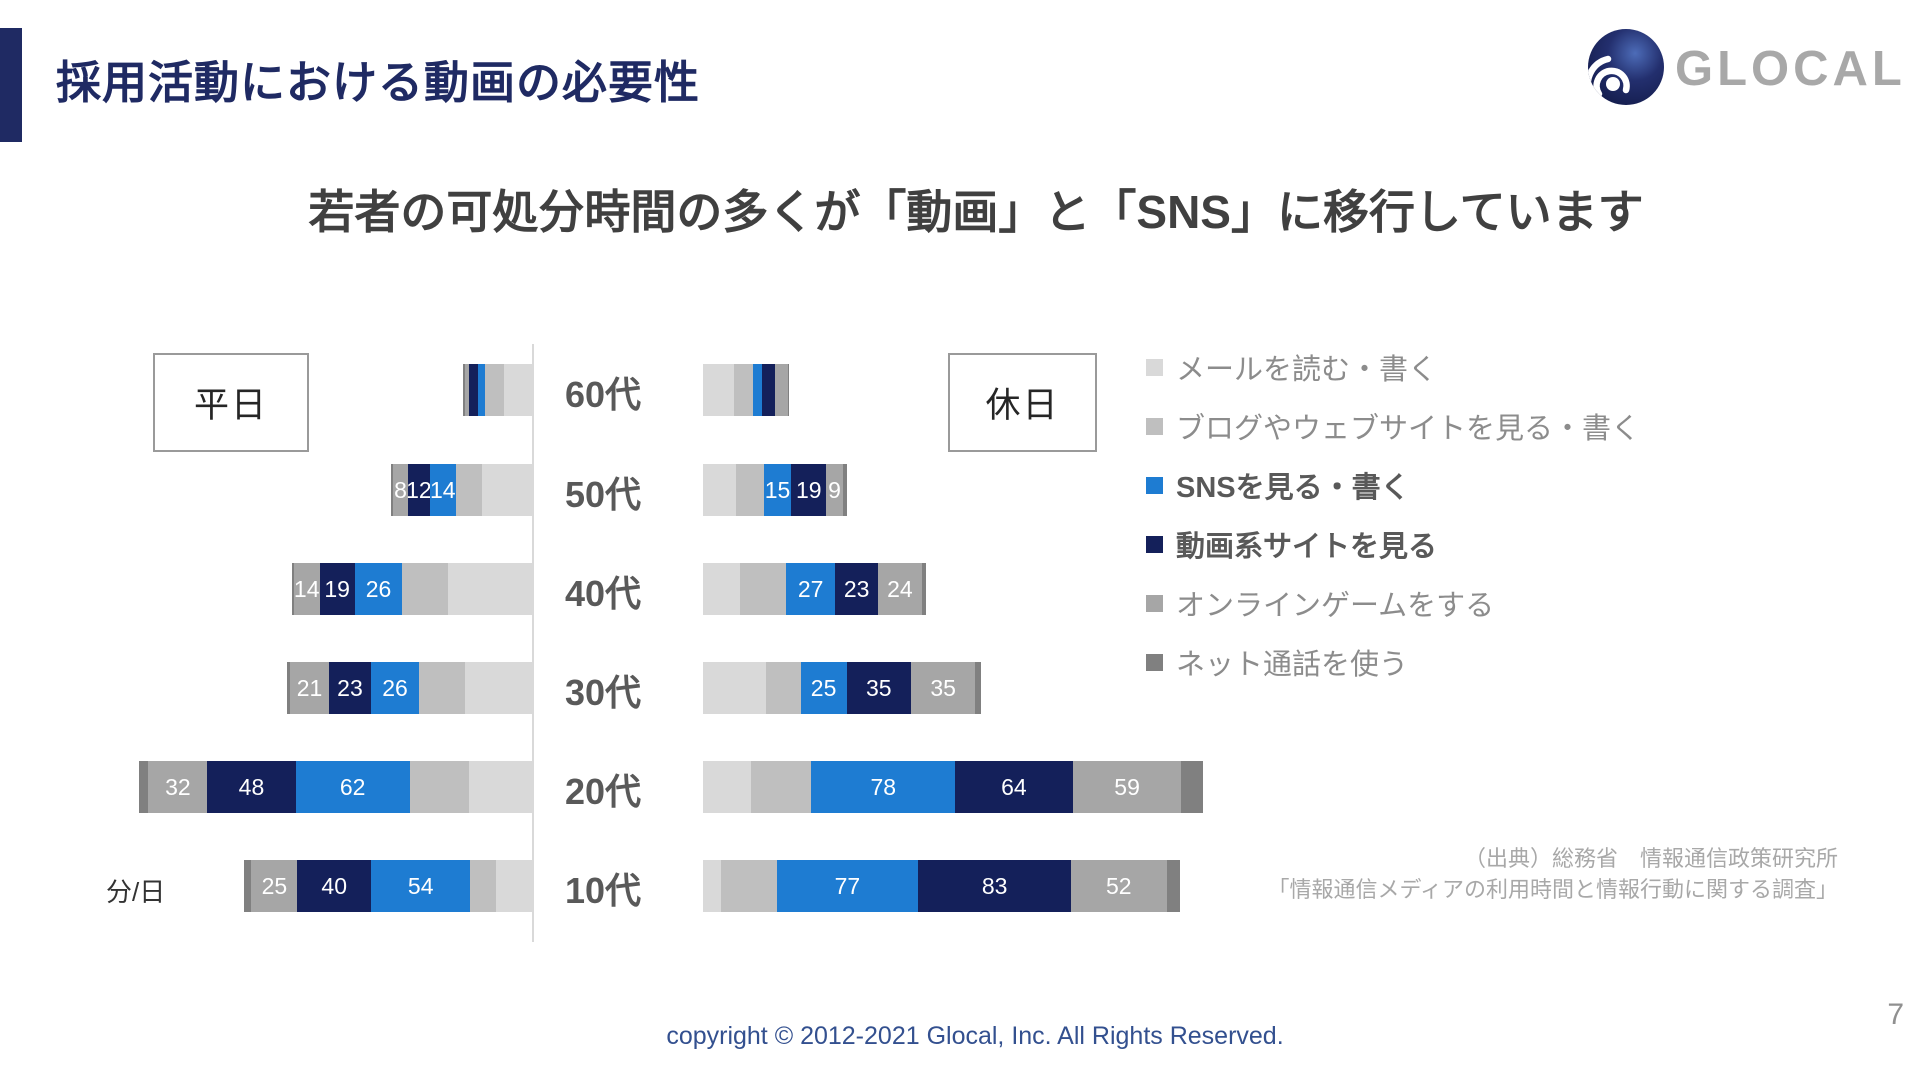 The height and width of the screenshot is (1080, 1920). Describe the element at coordinates (230, 405) in the screenshot. I see `weekday-label: 平日` at that location.